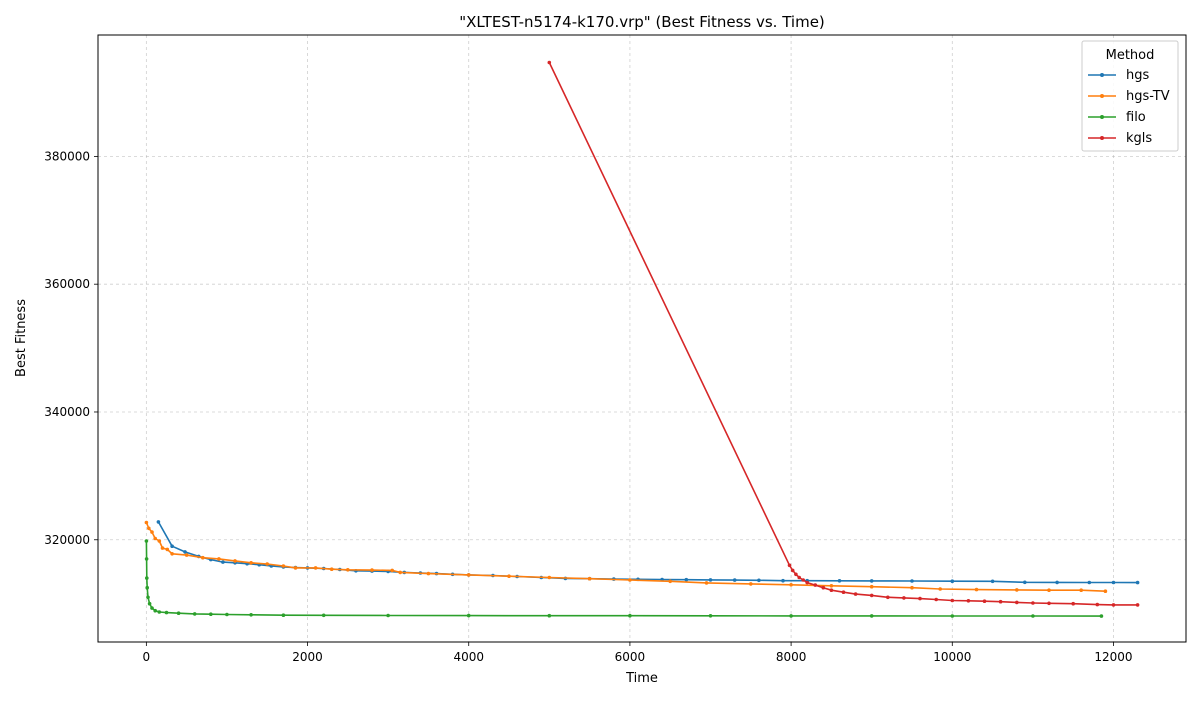 The image size is (1200, 704). What do you see at coordinates (1137, 75) in the screenshot?
I see `legend-label: hgs` at bounding box center [1137, 75].